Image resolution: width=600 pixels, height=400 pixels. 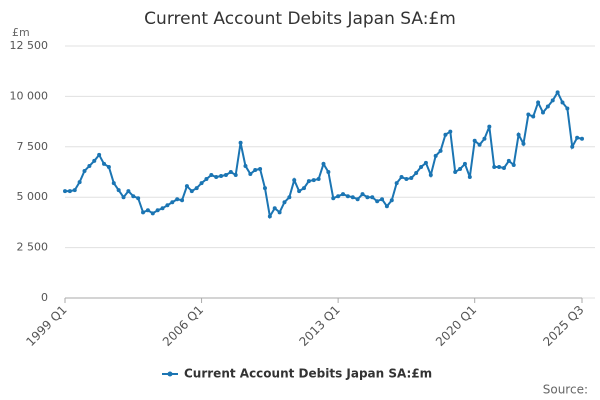 What do you see at coordinates (21, 32) in the screenshot?
I see `y-axis-label: £m` at bounding box center [21, 32].